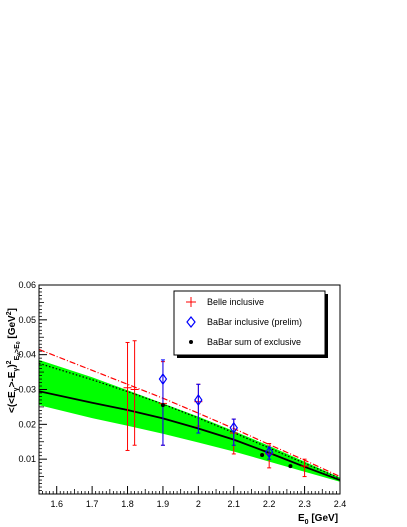  What do you see at coordinates (16, 389) in the screenshot?
I see `y-axis-title-sub1: γ` at bounding box center [16, 389].